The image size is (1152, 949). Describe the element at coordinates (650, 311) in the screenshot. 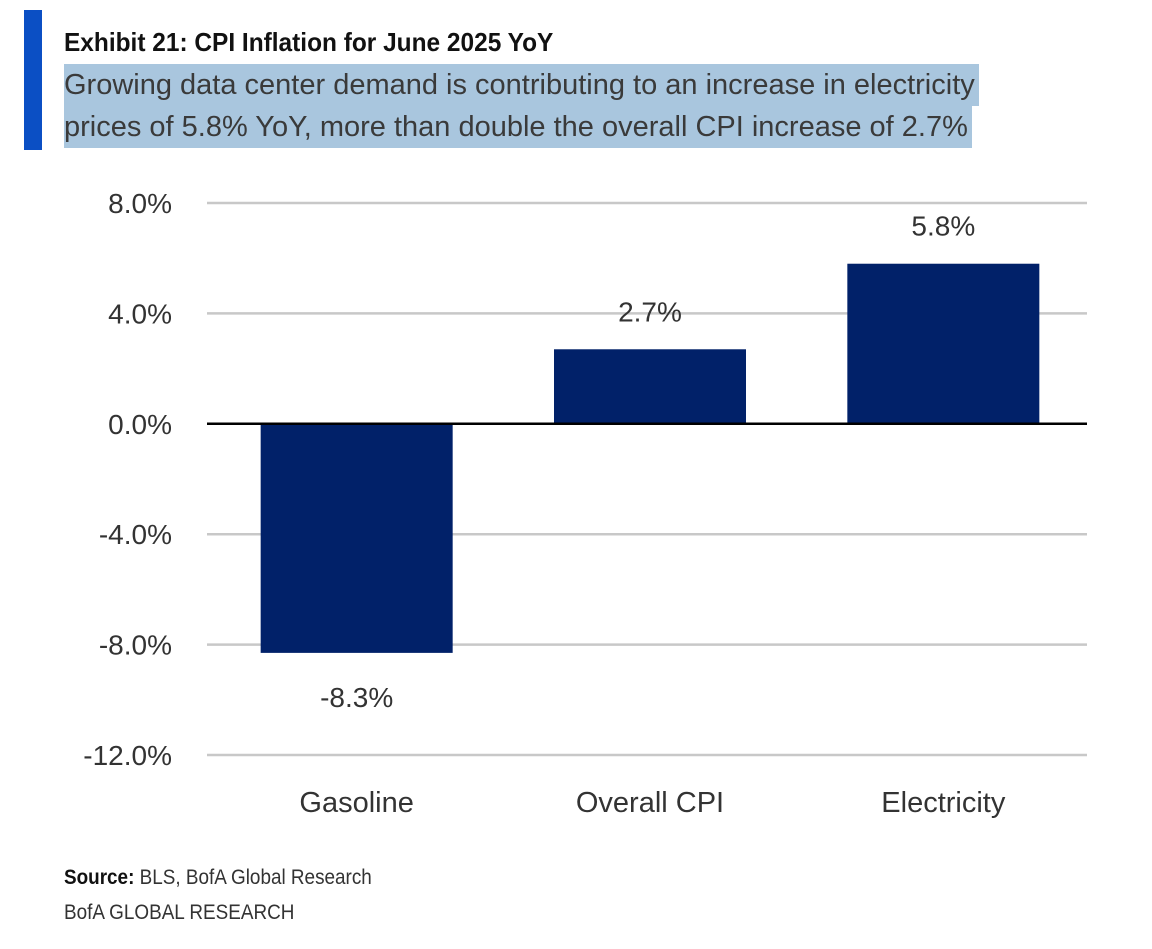

I see `data-label: 2.7%` at that location.